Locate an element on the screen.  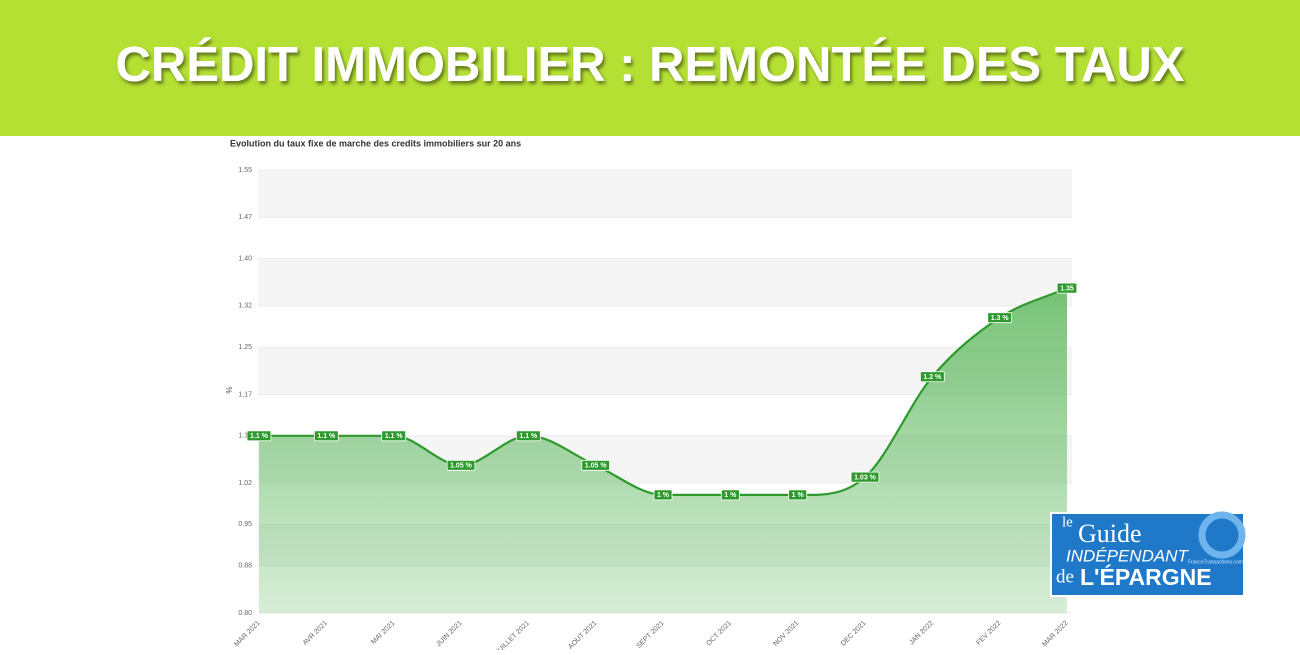
x-tick-label: NOV 2021 is located at coordinates (786, 634).